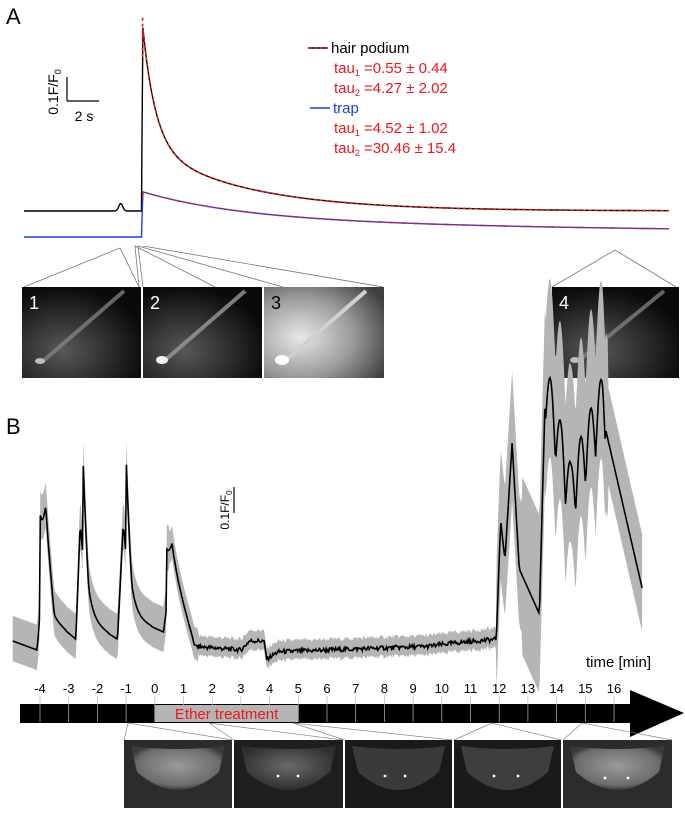 This screenshot has height=815, width=685. I want to click on inset-image-4: 4, so click(615, 332).